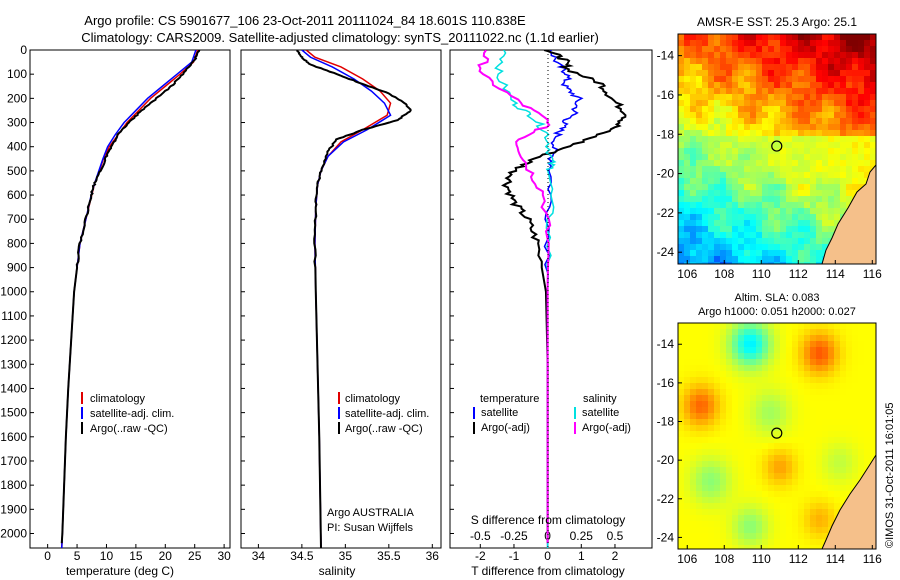 The height and width of the screenshot is (580, 900). Describe the element at coordinates (835, 559) in the screenshot. I see `lon-tick-label: 114` at that location.